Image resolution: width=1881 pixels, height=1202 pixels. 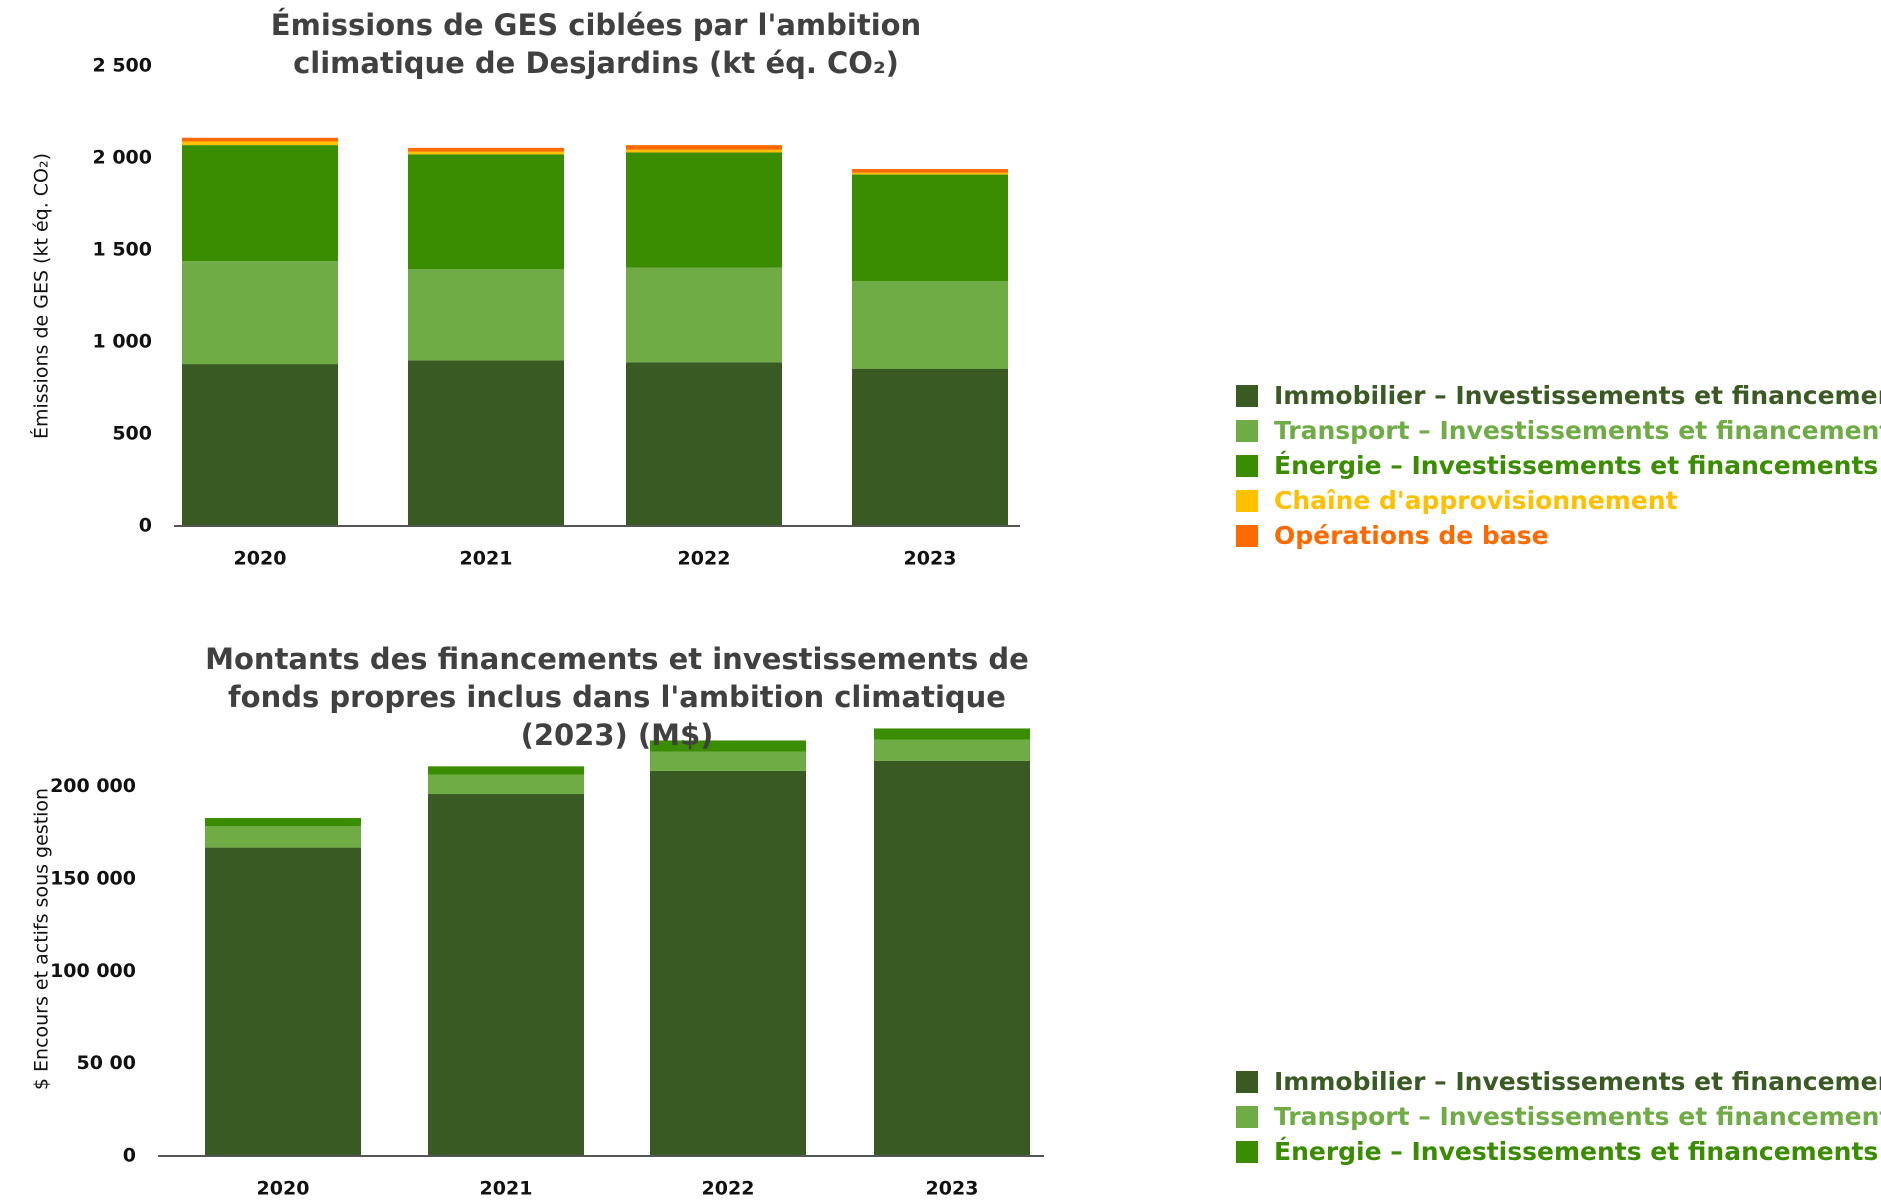 What do you see at coordinates (41, 296) in the screenshot?
I see `y-axis-label: Émissions de GES (kt éq. CO₂)` at bounding box center [41, 296].